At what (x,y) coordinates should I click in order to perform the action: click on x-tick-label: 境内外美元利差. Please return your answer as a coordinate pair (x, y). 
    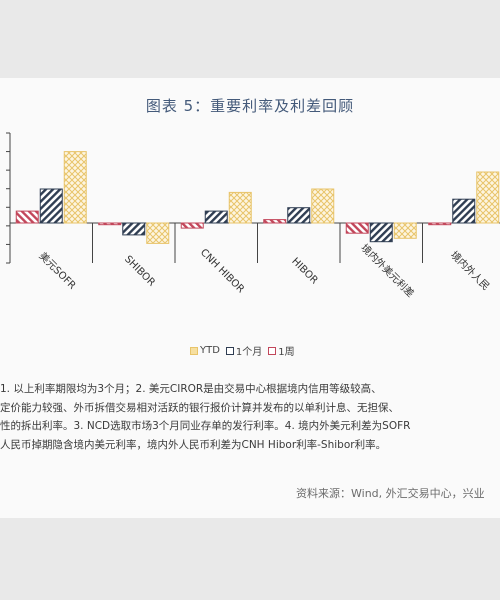
    Looking at the image, I should click on (387, 270).